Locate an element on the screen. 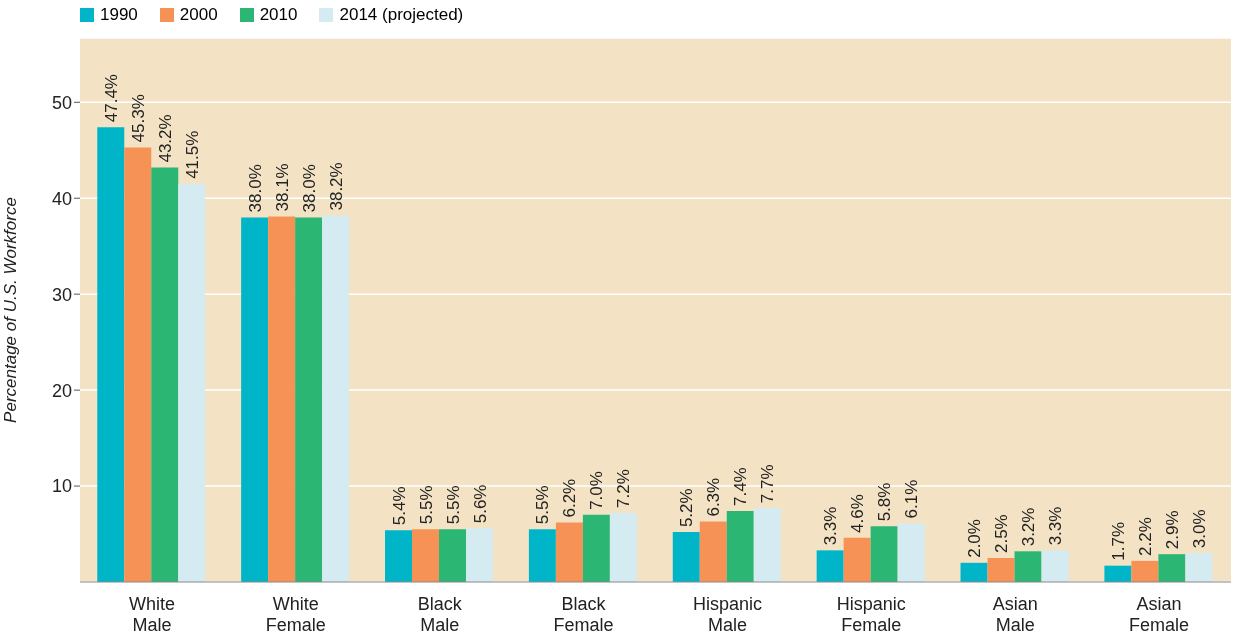  y-axis-title: Percentage of U.S. Workforce is located at coordinates (11, 310).